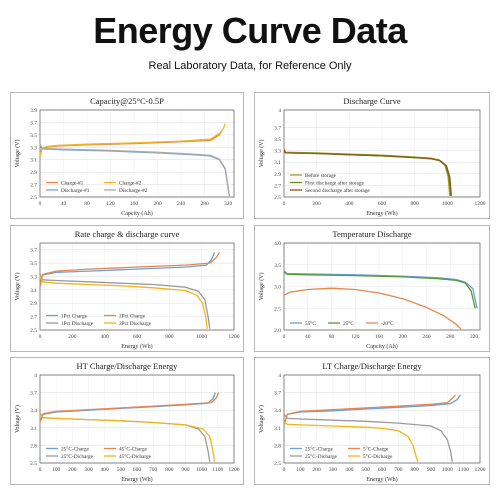  I want to click on x-tick-label: 300, so click(333, 470).